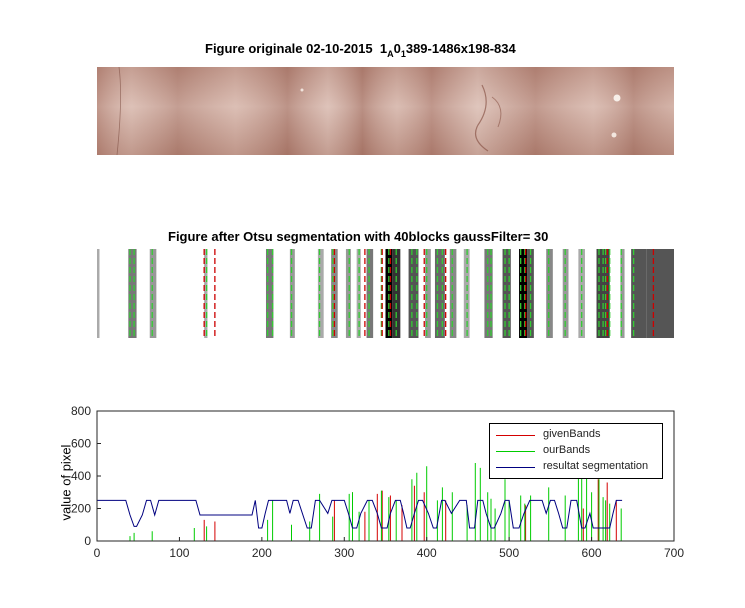 The width and height of the screenshot is (745, 608). What do you see at coordinates (360, 514) in the screenshot?
I see `series-resultat-segmentation` at bounding box center [360, 514].